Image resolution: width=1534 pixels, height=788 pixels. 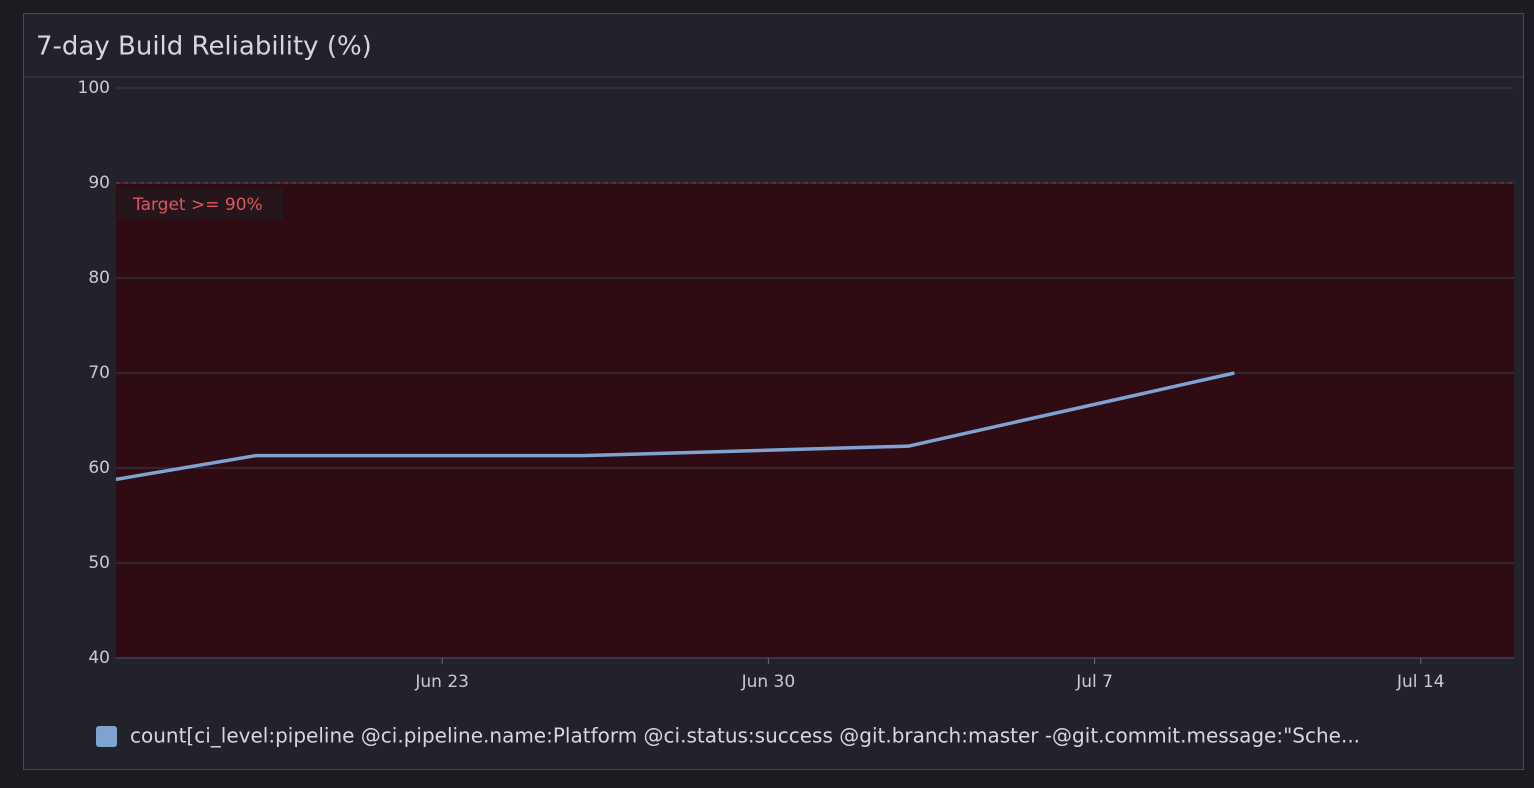 What do you see at coordinates (99, 183) in the screenshot?
I see `y-tick-label: 90` at bounding box center [99, 183].